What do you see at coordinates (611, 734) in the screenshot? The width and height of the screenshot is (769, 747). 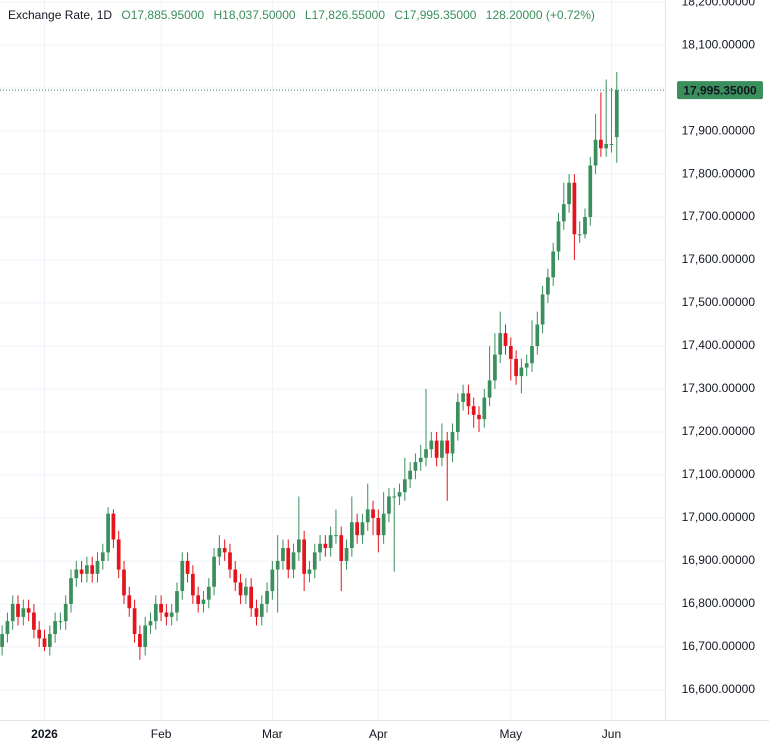 I see `x-tick-label: Jun` at bounding box center [611, 734].